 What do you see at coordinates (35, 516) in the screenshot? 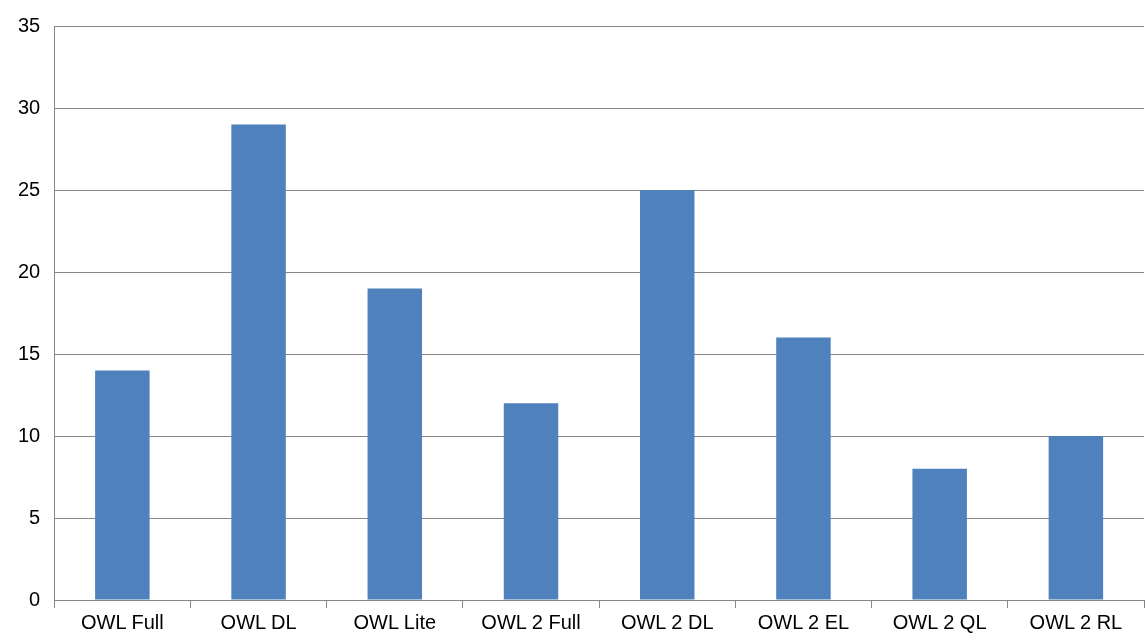
I see `y-tick-label: 5` at bounding box center [35, 516].